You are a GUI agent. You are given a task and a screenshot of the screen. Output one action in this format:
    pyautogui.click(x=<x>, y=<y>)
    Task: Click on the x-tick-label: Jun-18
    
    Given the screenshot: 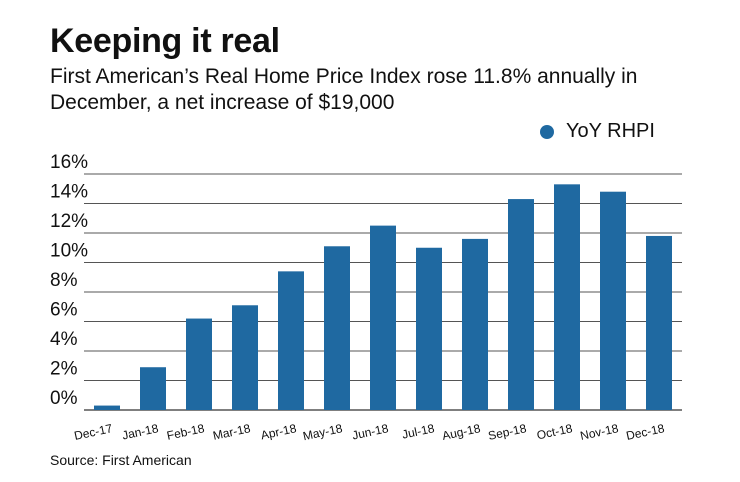 What is the action you would take?
    pyautogui.click(x=370, y=431)
    